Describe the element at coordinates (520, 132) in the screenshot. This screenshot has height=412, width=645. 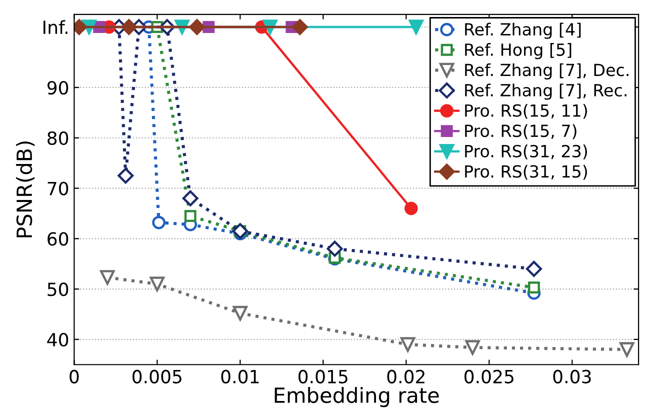
I see `legend-label: Pro. RS(15, 7)` at that location.